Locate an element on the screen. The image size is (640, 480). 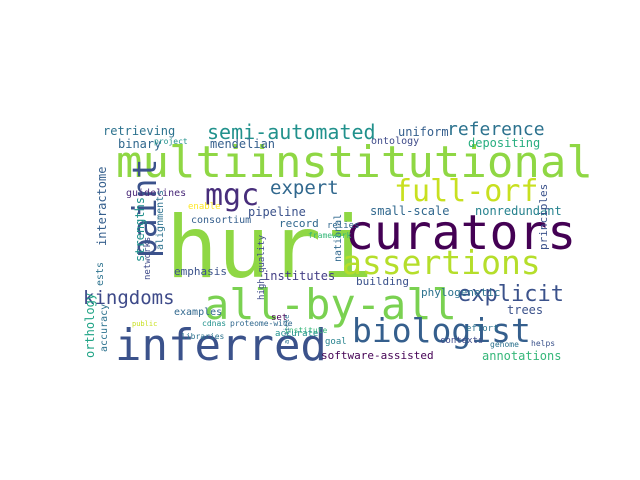
cloud-word: biologist is located at coordinates (441, 330).